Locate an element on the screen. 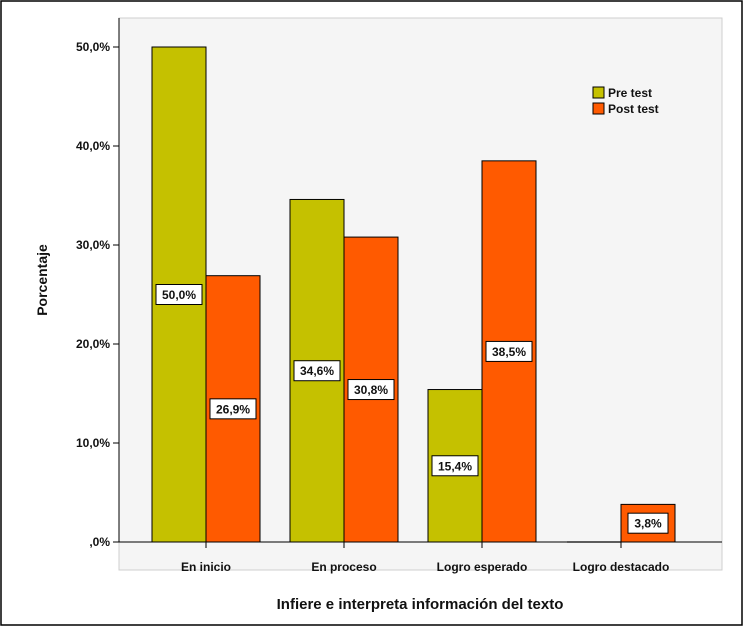 The image size is (743, 631). data-label: 34,6% is located at coordinates (317, 371).